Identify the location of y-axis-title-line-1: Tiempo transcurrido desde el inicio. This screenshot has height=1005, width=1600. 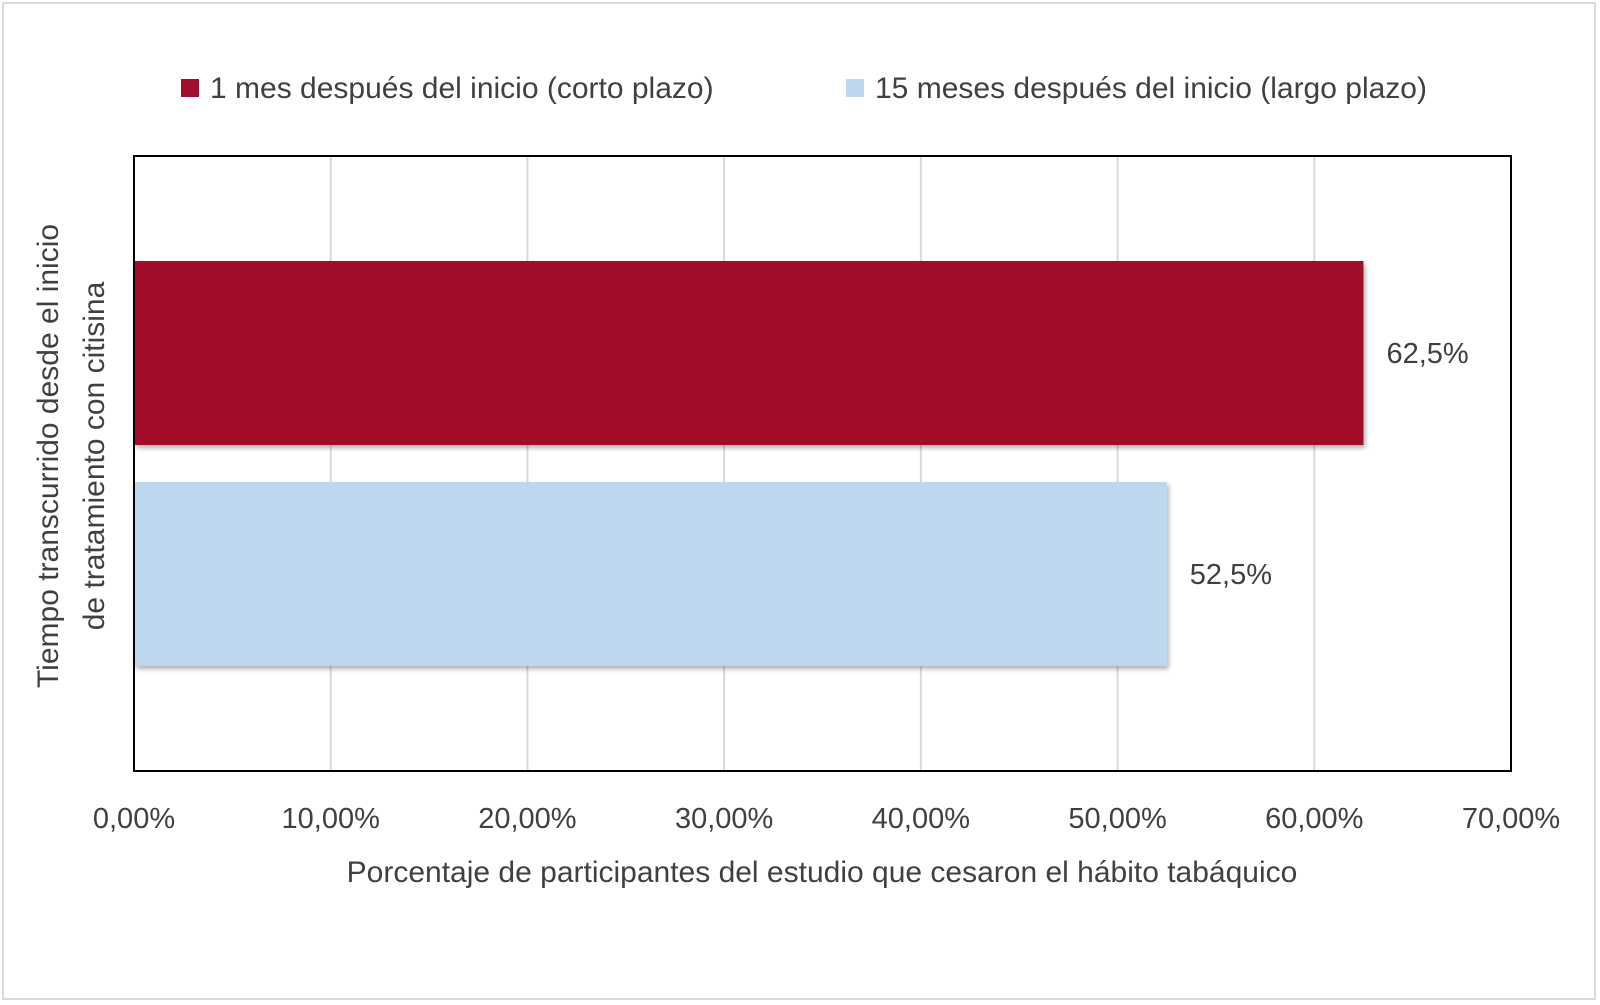
(48, 456).